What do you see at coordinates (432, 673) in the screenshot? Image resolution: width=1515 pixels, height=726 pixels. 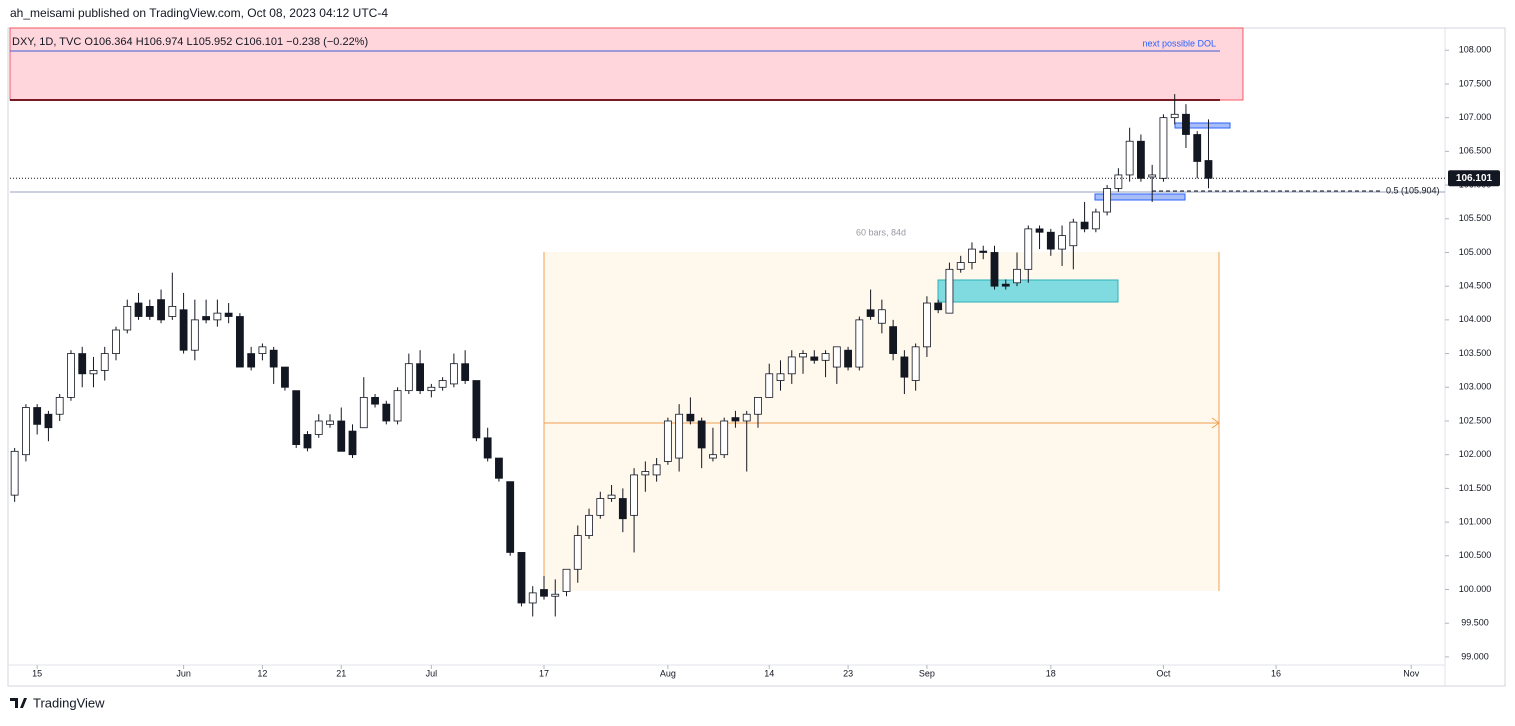 I see `x-tick-label: Jul` at bounding box center [432, 673].